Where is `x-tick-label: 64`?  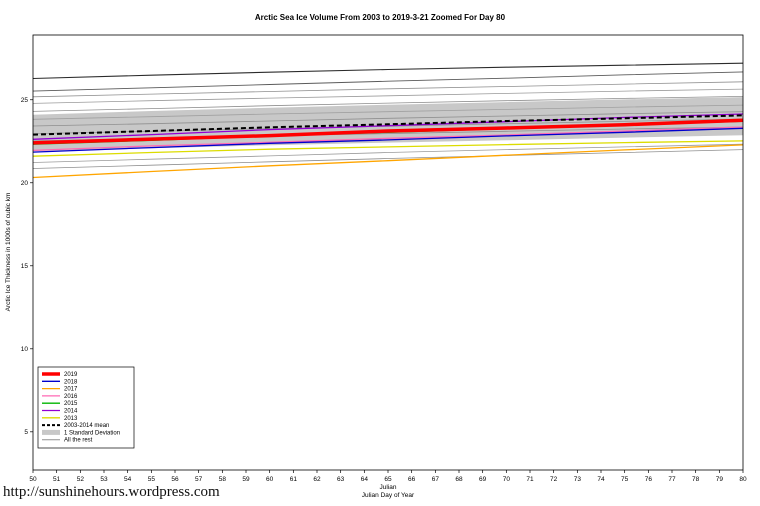
x-tick-label: 64 is located at coordinates (365, 479).